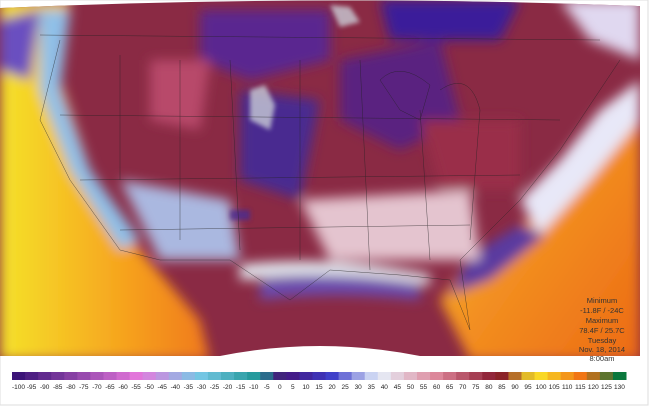 The height and width of the screenshot is (412, 650). Describe the element at coordinates (110, 387) in the screenshot. I see `legend-tick-label: -65` at that location.